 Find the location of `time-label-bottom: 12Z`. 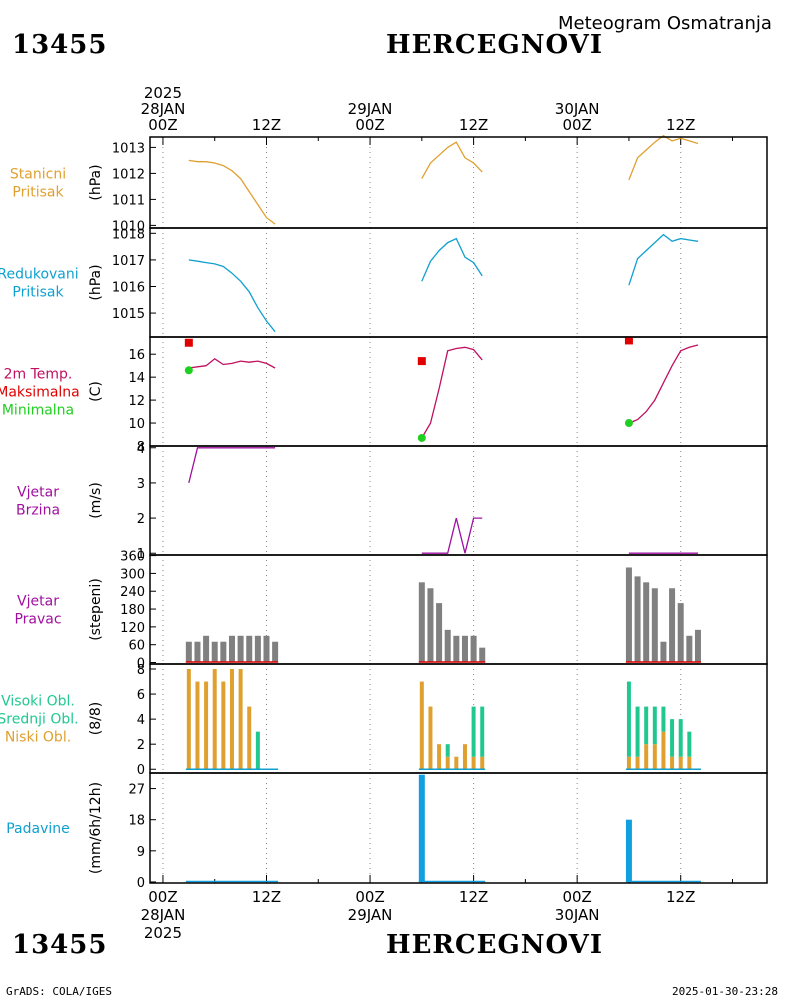

time-label-bottom: 12Z is located at coordinates (473, 897).